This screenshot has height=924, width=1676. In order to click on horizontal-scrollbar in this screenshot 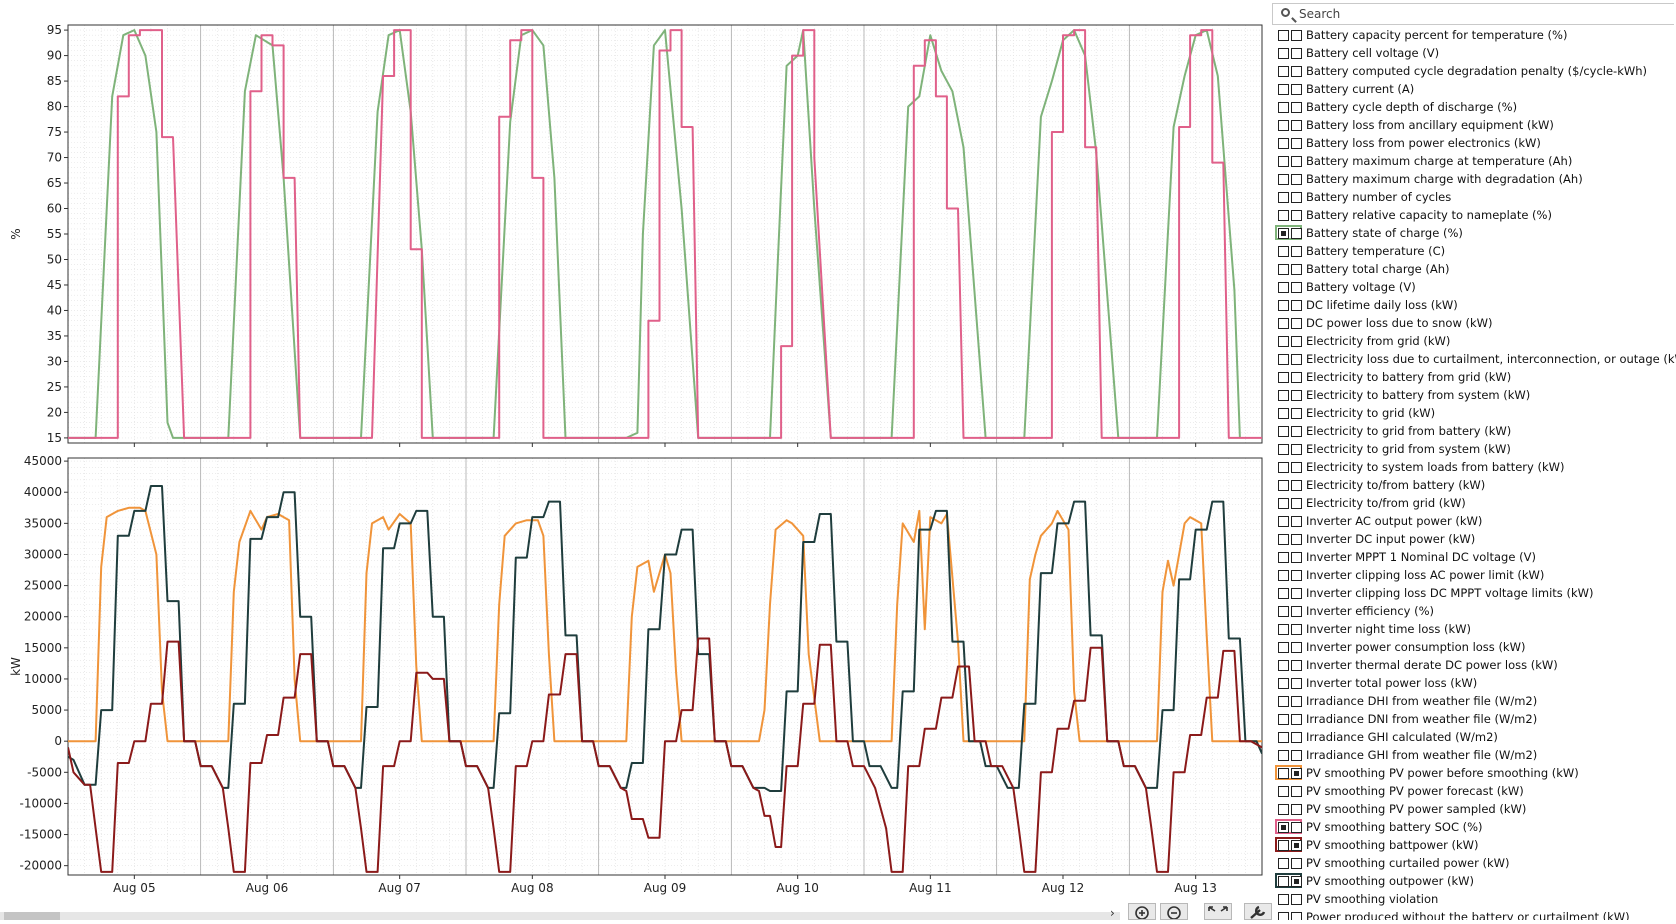, I will do `click(560, 916)`.